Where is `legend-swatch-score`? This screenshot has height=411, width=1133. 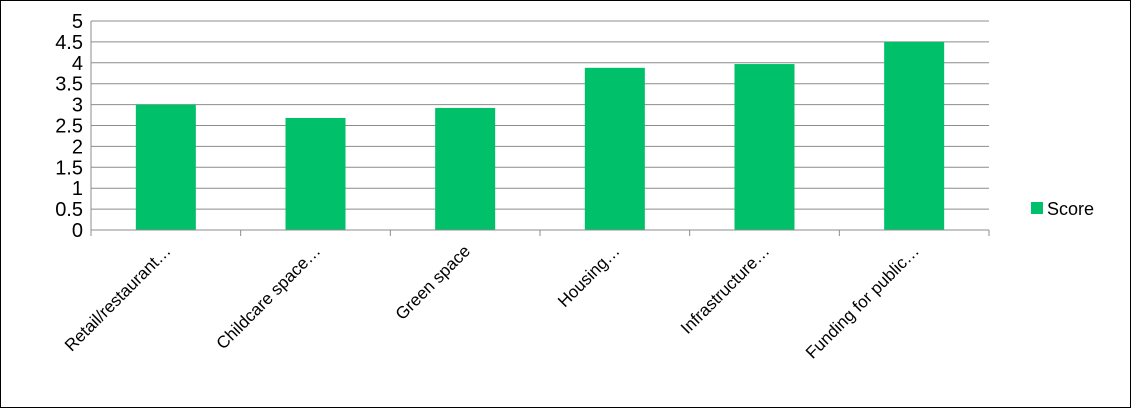
legend-swatch-score is located at coordinates (1037, 208).